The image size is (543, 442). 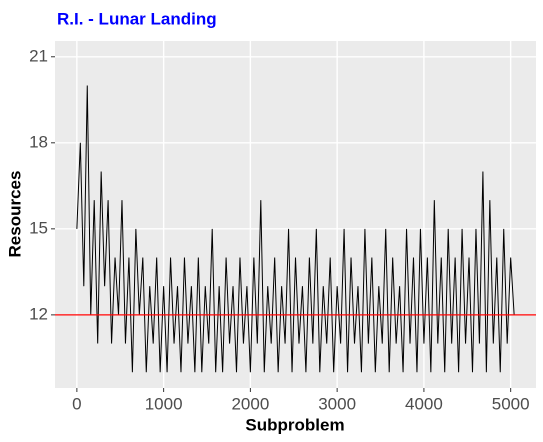 I want to click on x-tick-label: 1000, so click(x=164, y=403).